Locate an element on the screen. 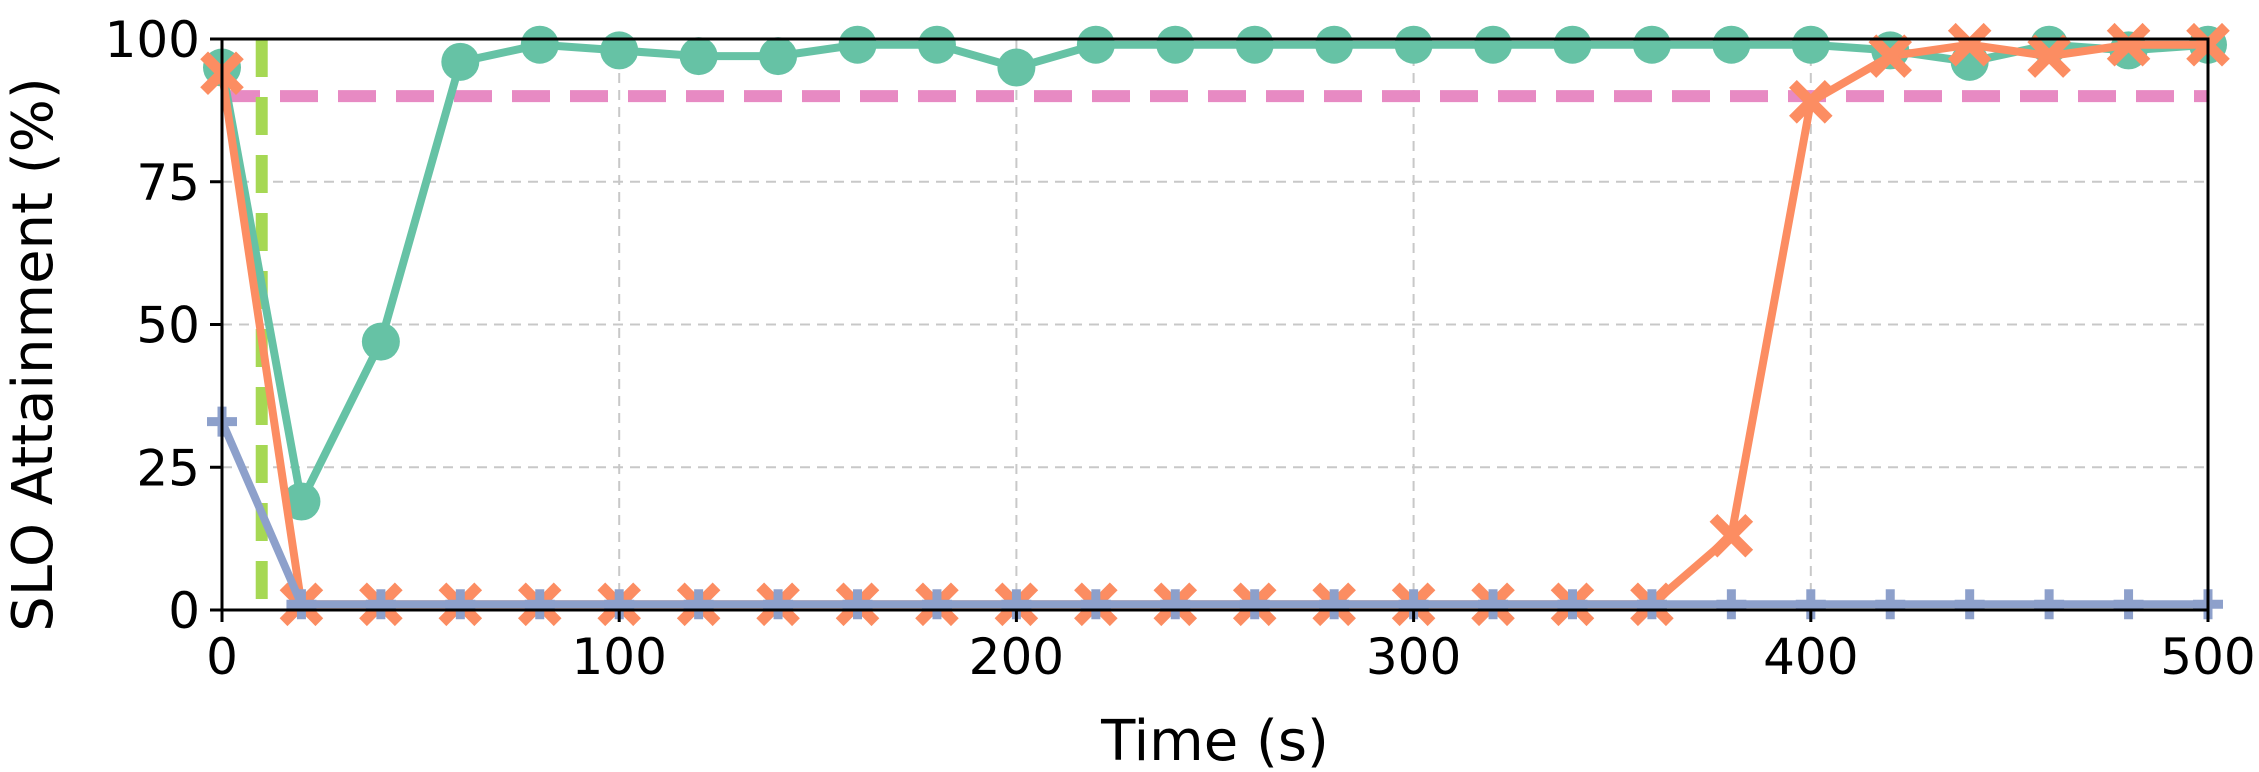 The width and height of the screenshot is (2259, 772). y-tick-label: 100 is located at coordinates (152, 40).